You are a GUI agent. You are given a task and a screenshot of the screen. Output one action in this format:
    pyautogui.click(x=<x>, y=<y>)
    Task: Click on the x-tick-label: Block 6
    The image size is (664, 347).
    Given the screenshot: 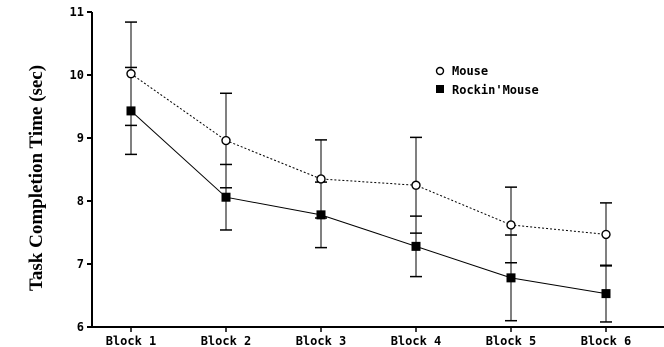 What is the action you would take?
    pyautogui.click(x=606, y=340)
    